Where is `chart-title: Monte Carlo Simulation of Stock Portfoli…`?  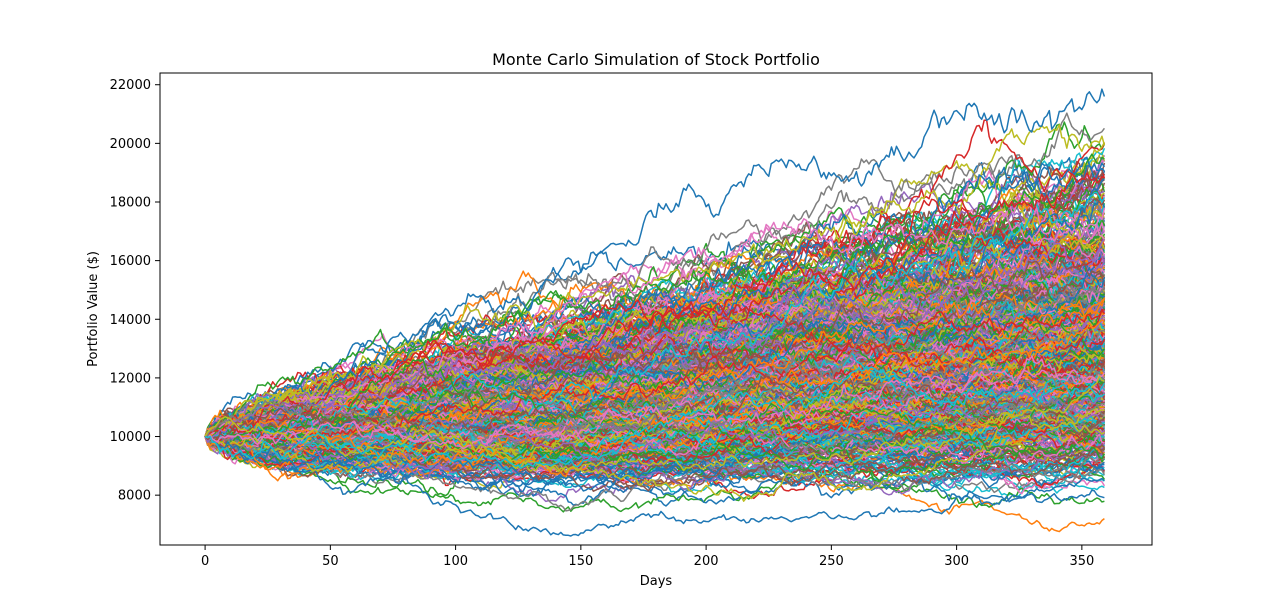
chart-title: Monte Carlo Simulation of Stock Portfoli… is located at coordinates (656, 59).